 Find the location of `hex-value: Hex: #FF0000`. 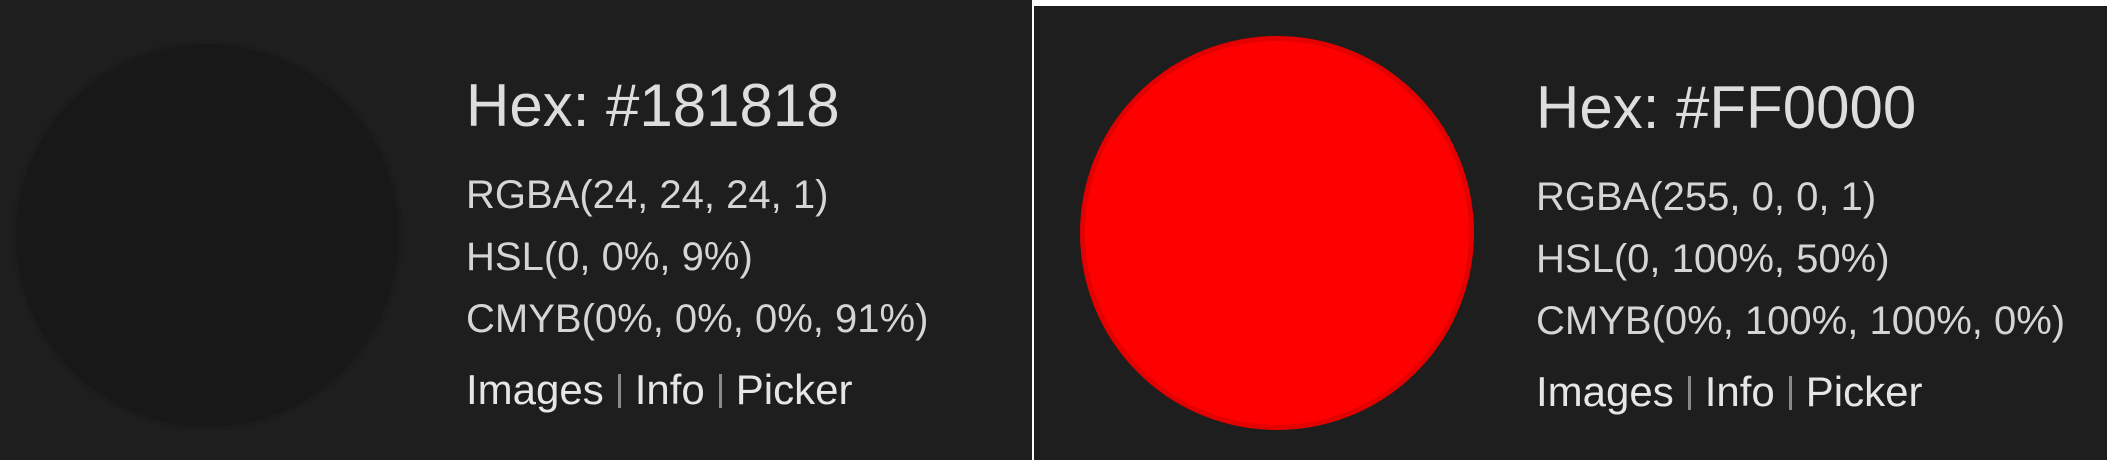

hex-value: Hex: #FF0000 is located at coordinates (1726, 107).